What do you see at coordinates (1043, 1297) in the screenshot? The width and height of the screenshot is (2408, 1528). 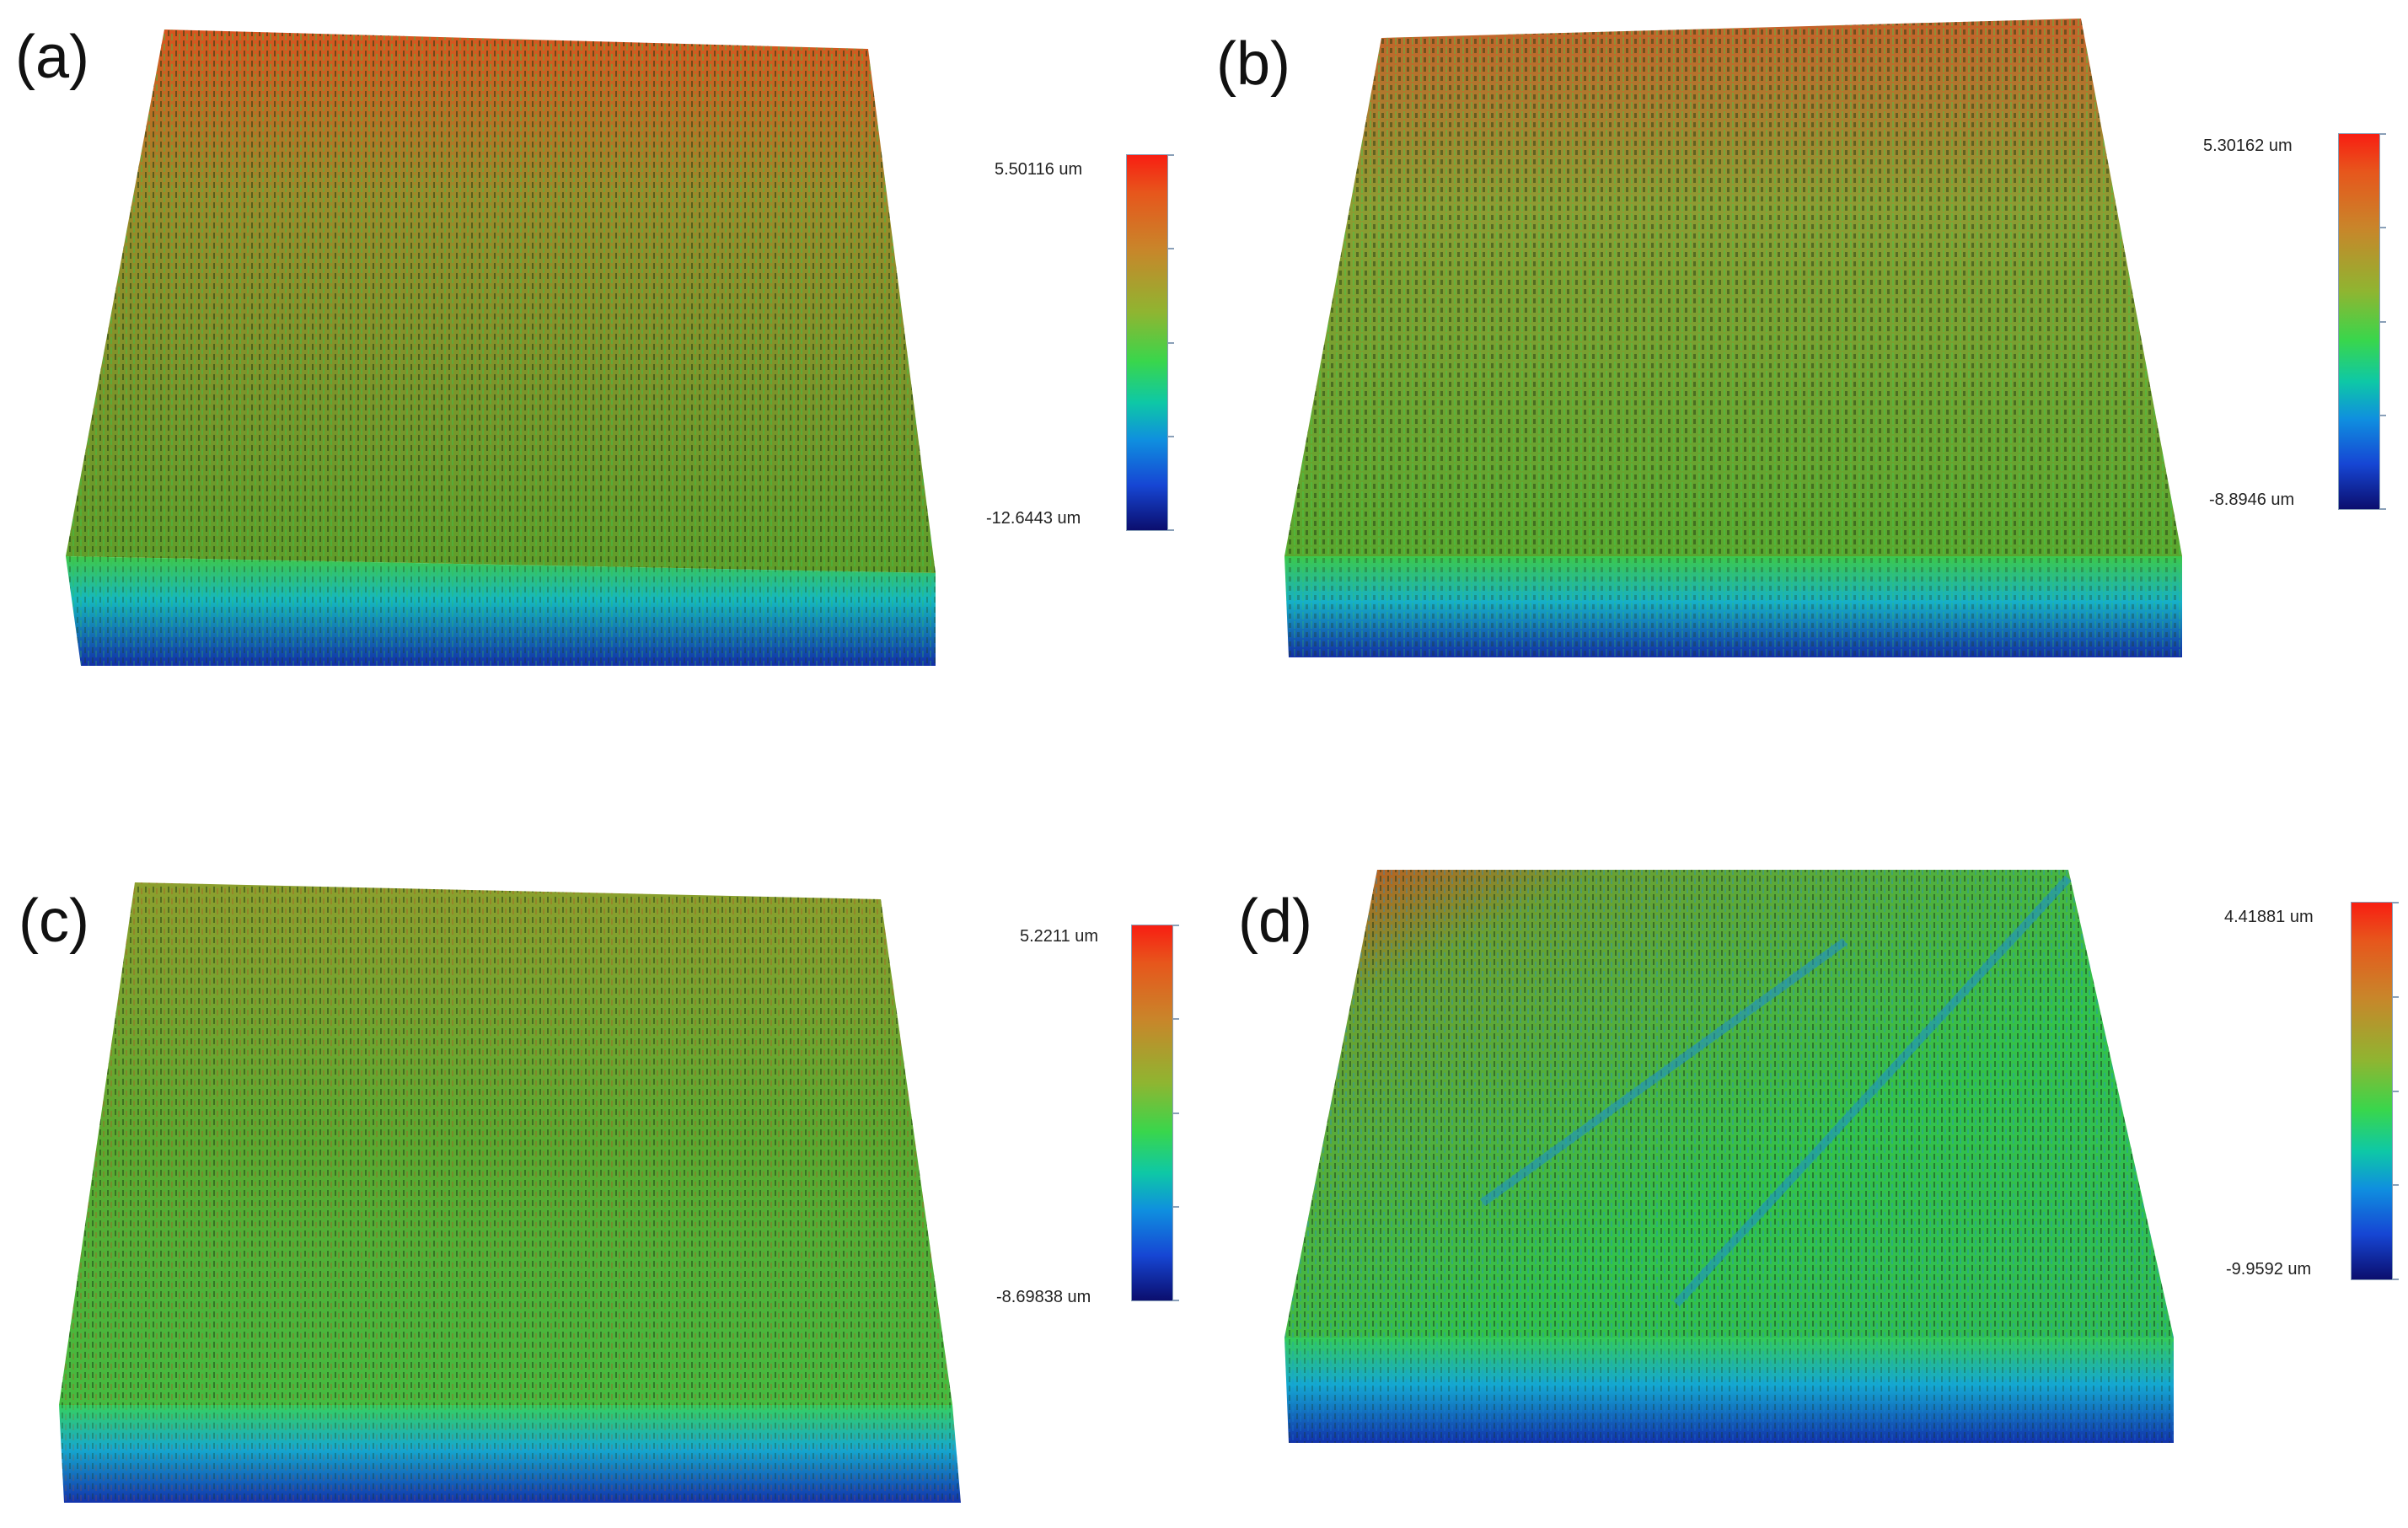 I see `scale-min-c: -8.69838 um` at bounding box center [1043, 1297].